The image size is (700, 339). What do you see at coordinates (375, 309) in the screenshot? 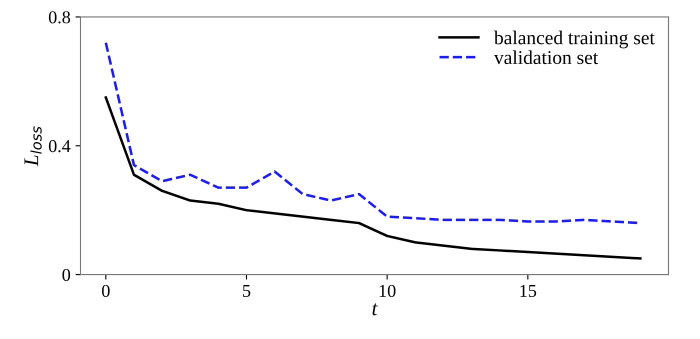
I see `x-axis-title: t` at bounding box center [375, 309].